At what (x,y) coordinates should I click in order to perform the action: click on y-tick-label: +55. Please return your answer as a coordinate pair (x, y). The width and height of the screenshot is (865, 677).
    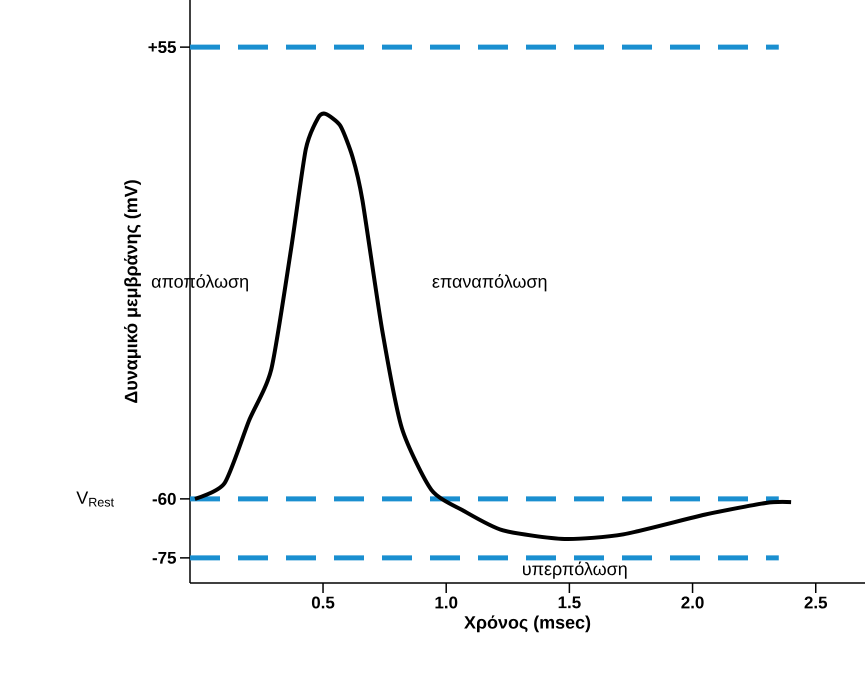
    Looking at the image, I should click on (162, 47).